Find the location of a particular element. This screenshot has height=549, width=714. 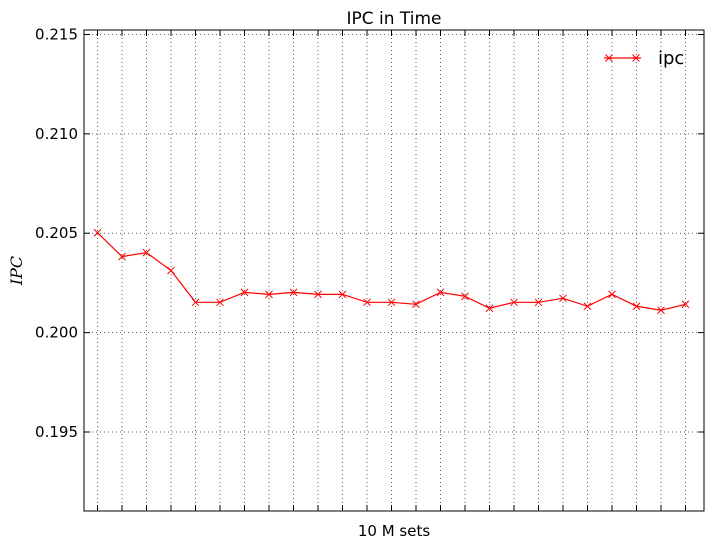

series-layer is located at coordinates (391, 271).